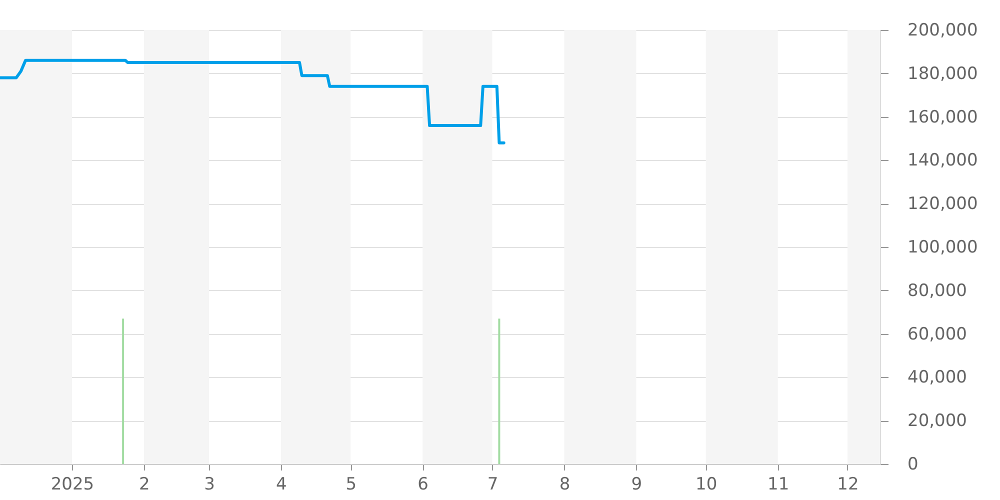 This screenshot has height=500, width=1000. Describe the element at coordinates (943, 160) in the screenshot. I see `y-tick-label: 140,000` at that location.